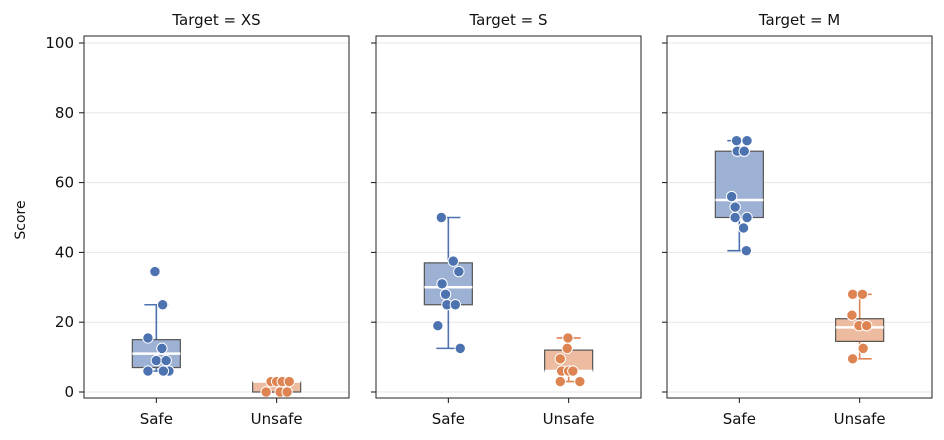 Image resolution: width=944 pixels, height=440 pixels. Describe the element at coordinates (799, 20) in the screenshot. I see `panel-title: Target = M` at that location.